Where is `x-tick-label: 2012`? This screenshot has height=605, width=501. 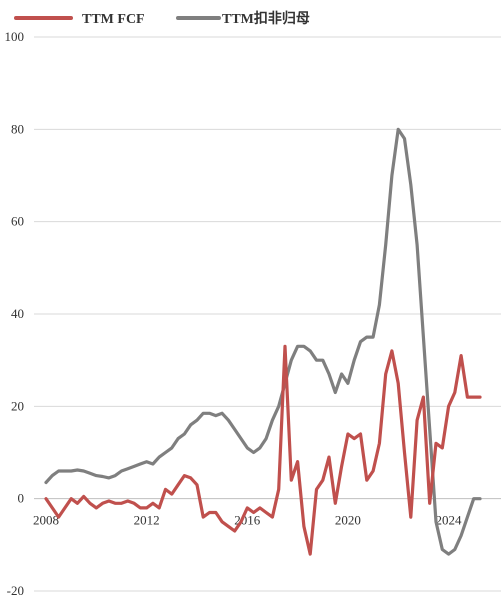
x-tick-label: 2012 is located at coordinates (147, 520).